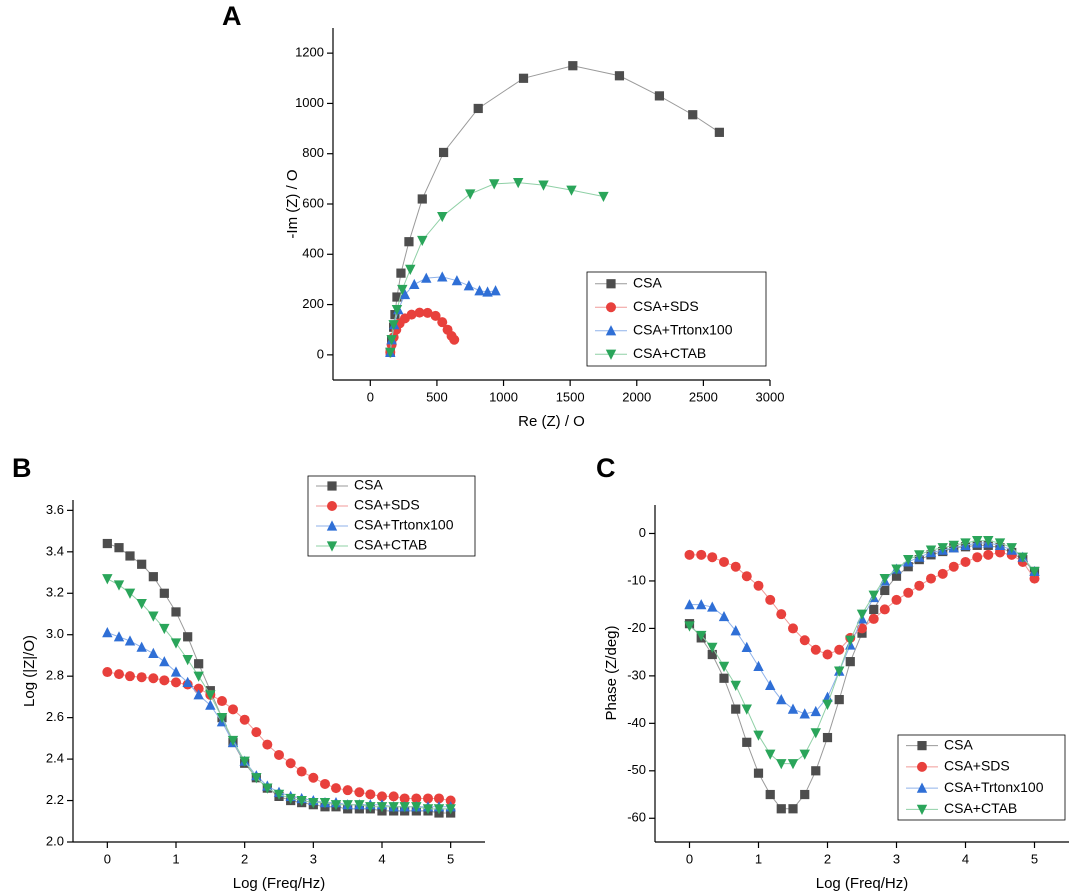  I want to click on y-tick-label: 400, so click(313, 253).